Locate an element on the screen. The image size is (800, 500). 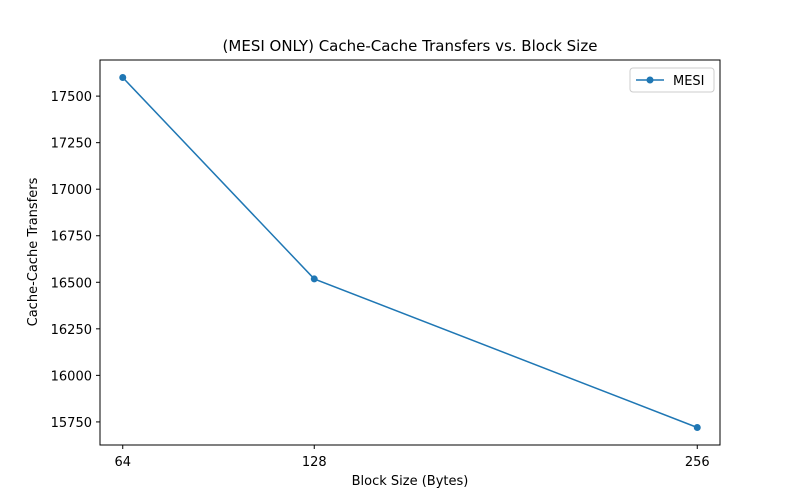
y-tick-label: 16500 is located at coordinates (71, 283).